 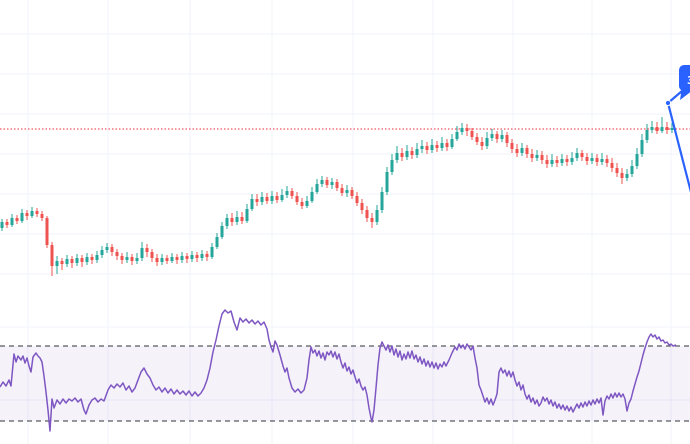 What do you see at coordinates (688, 80) in the screenshot?
I see `callout-label-text: 3` at bounding box center [688, 80].